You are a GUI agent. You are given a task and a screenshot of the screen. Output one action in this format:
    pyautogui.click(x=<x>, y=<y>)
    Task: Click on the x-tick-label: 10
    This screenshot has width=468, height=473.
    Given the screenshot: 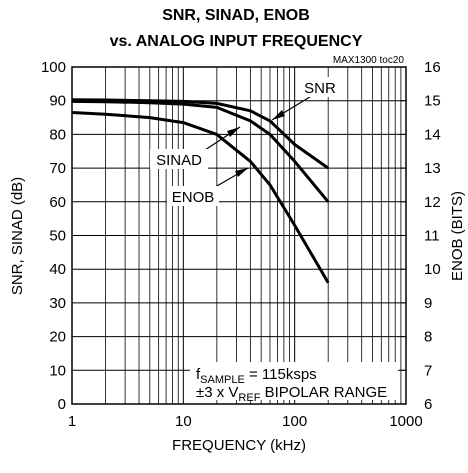 What is the action you would take?
    pyautogui.click(x=183, y=421)
    